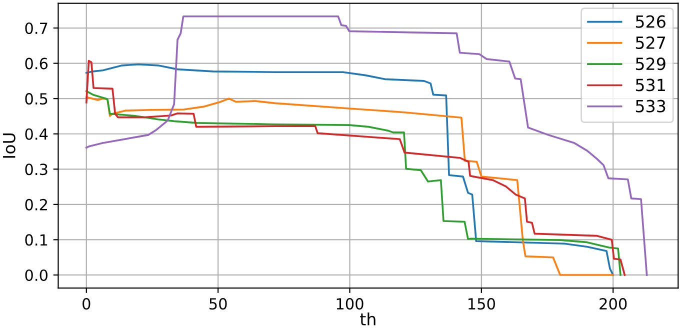 The image size is (685, 333). Describe the element at coordinates (36, 99) in the screenshot. I see `y-tick-label: 0.5` at that location.